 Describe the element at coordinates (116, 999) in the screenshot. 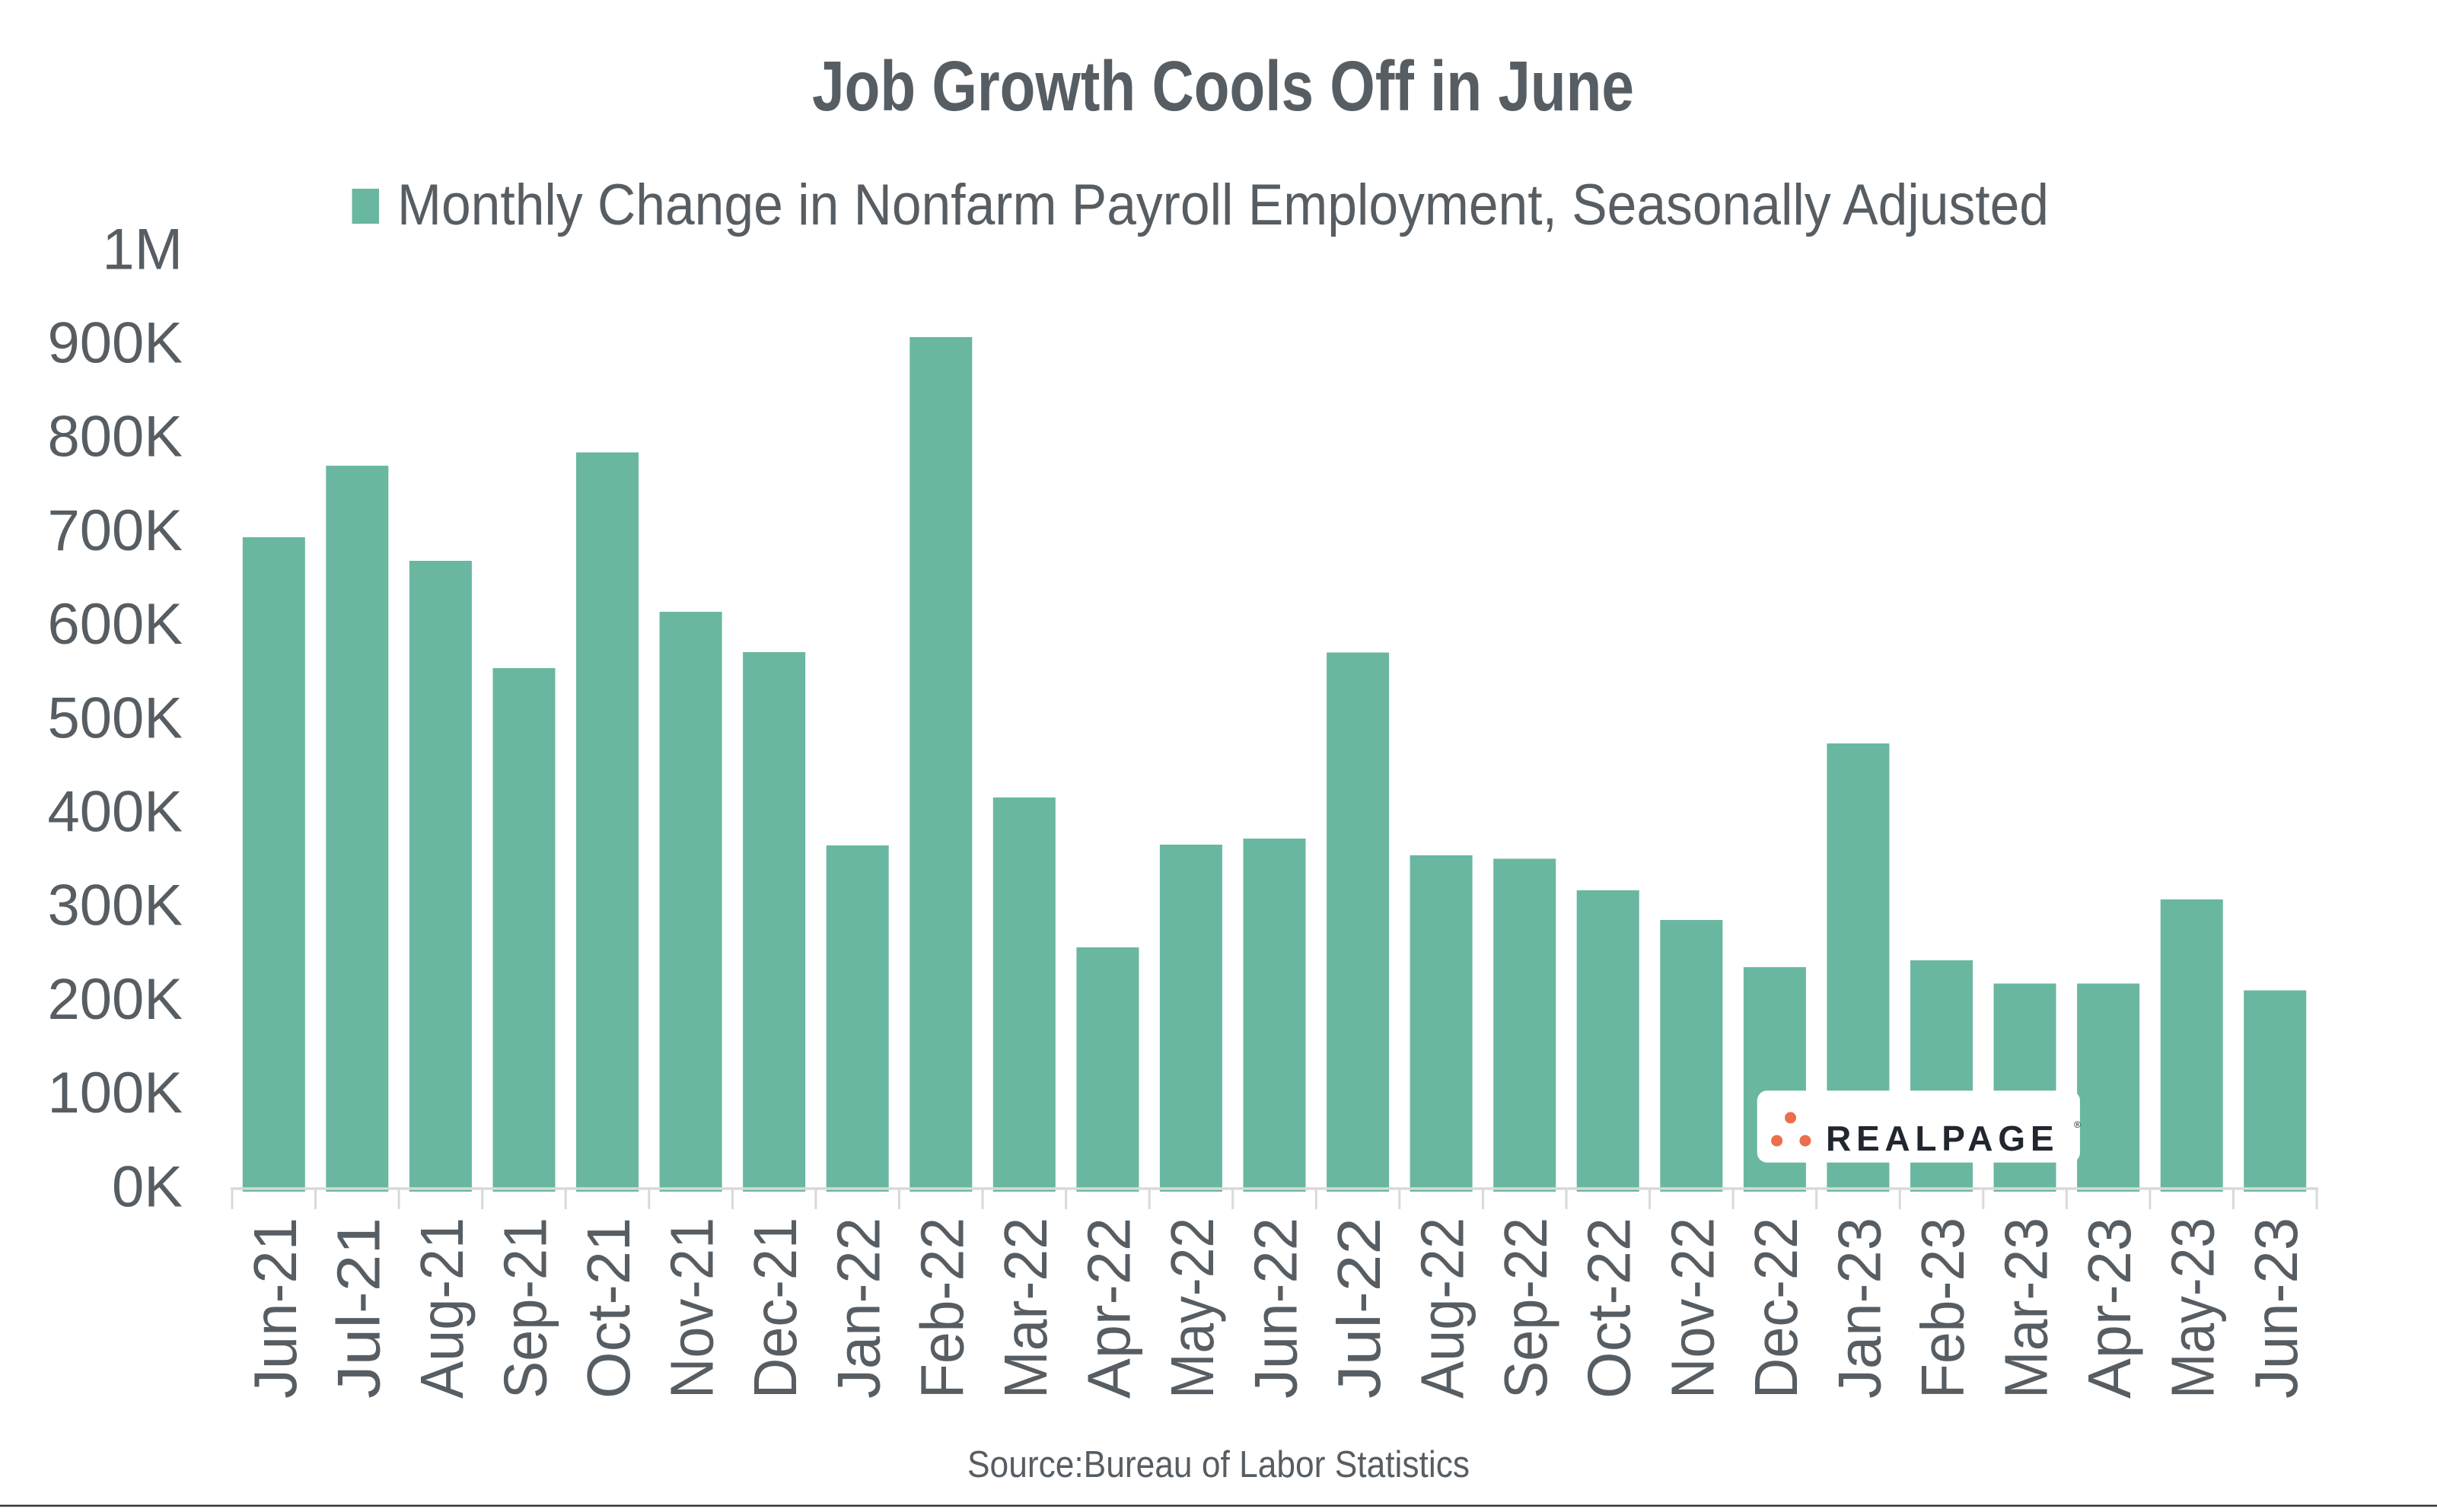

I see `svg-text: 200K` at that location.